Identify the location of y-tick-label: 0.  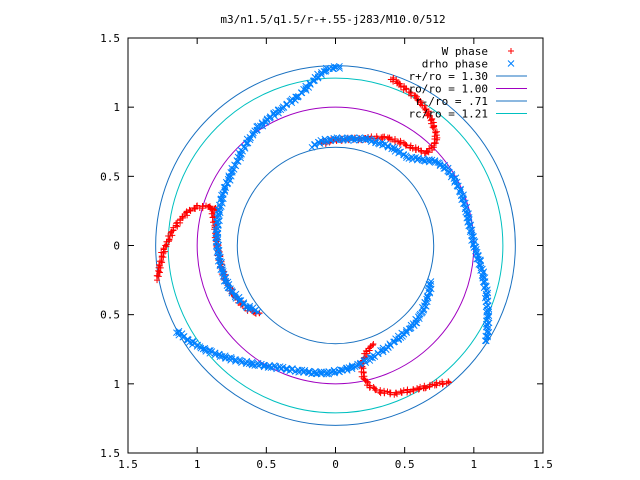
(116, 246).